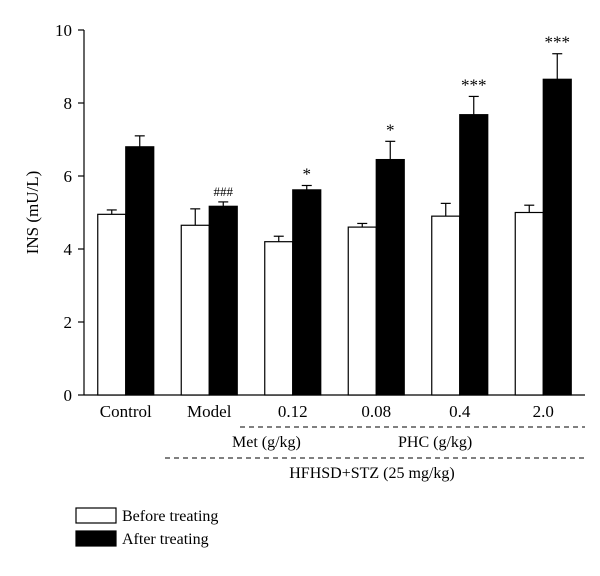 Image resolution: width=600 pixels, height=576 pixels. Describe the element at coordinates (371, 473) in the screenshot. I see `hfhsd-group-label: HFHSD+STZ (25 mg/kg)` at that location.